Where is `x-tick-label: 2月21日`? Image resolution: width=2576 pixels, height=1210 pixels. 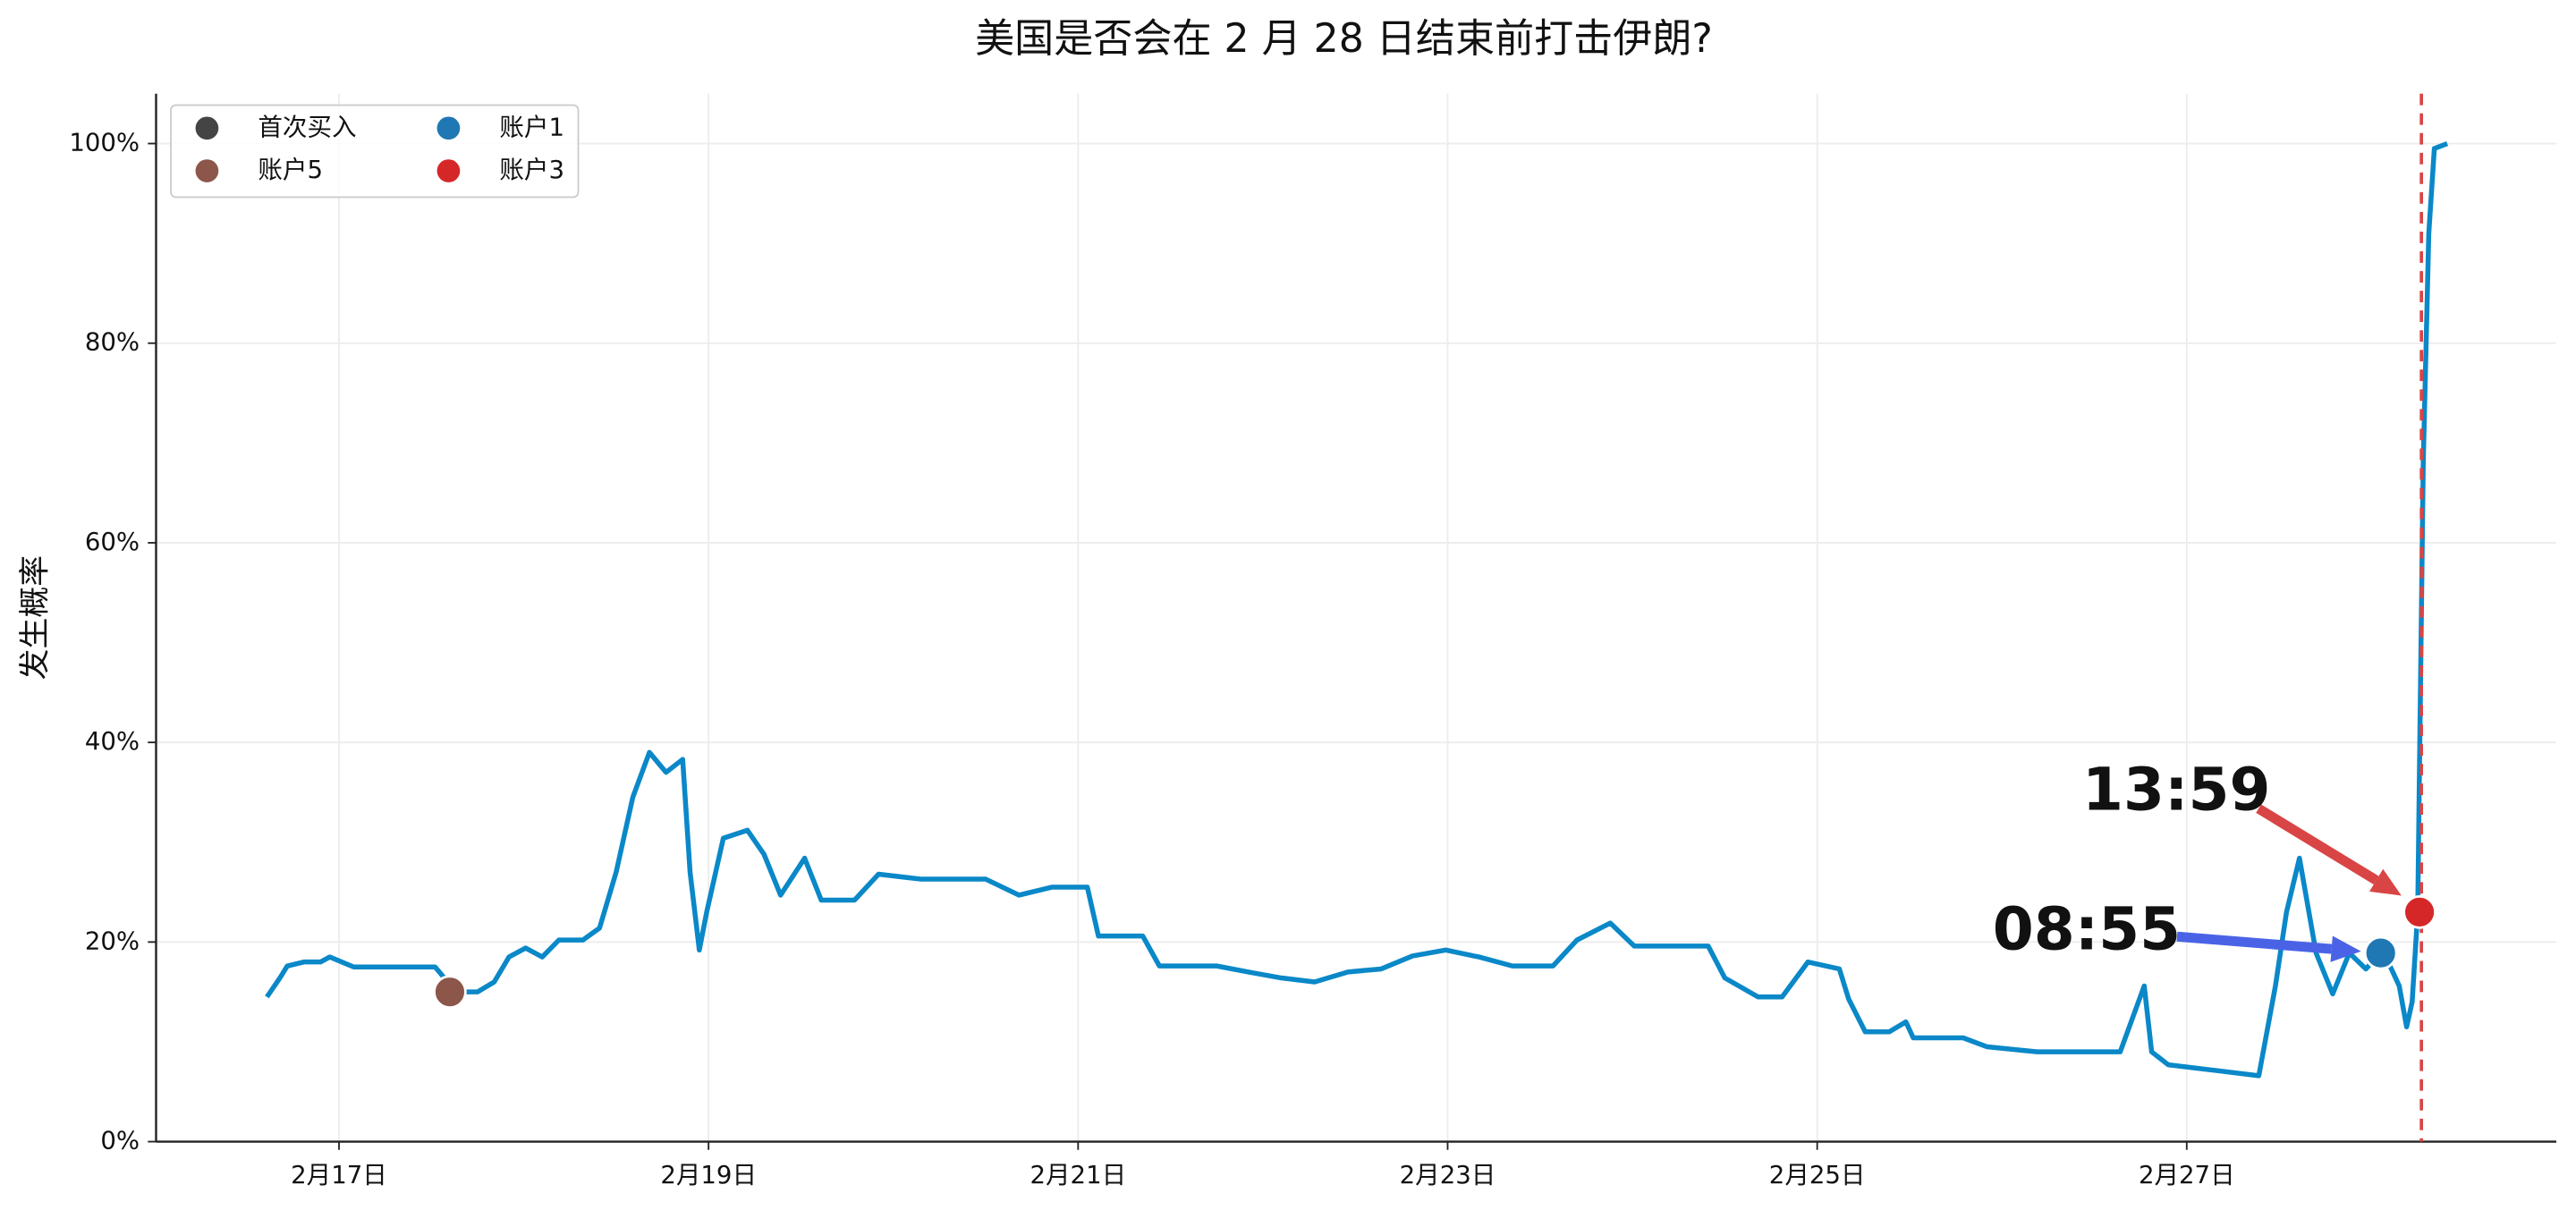 x-tick-label: 2月21日 is located at coordinates (1078, 1175).